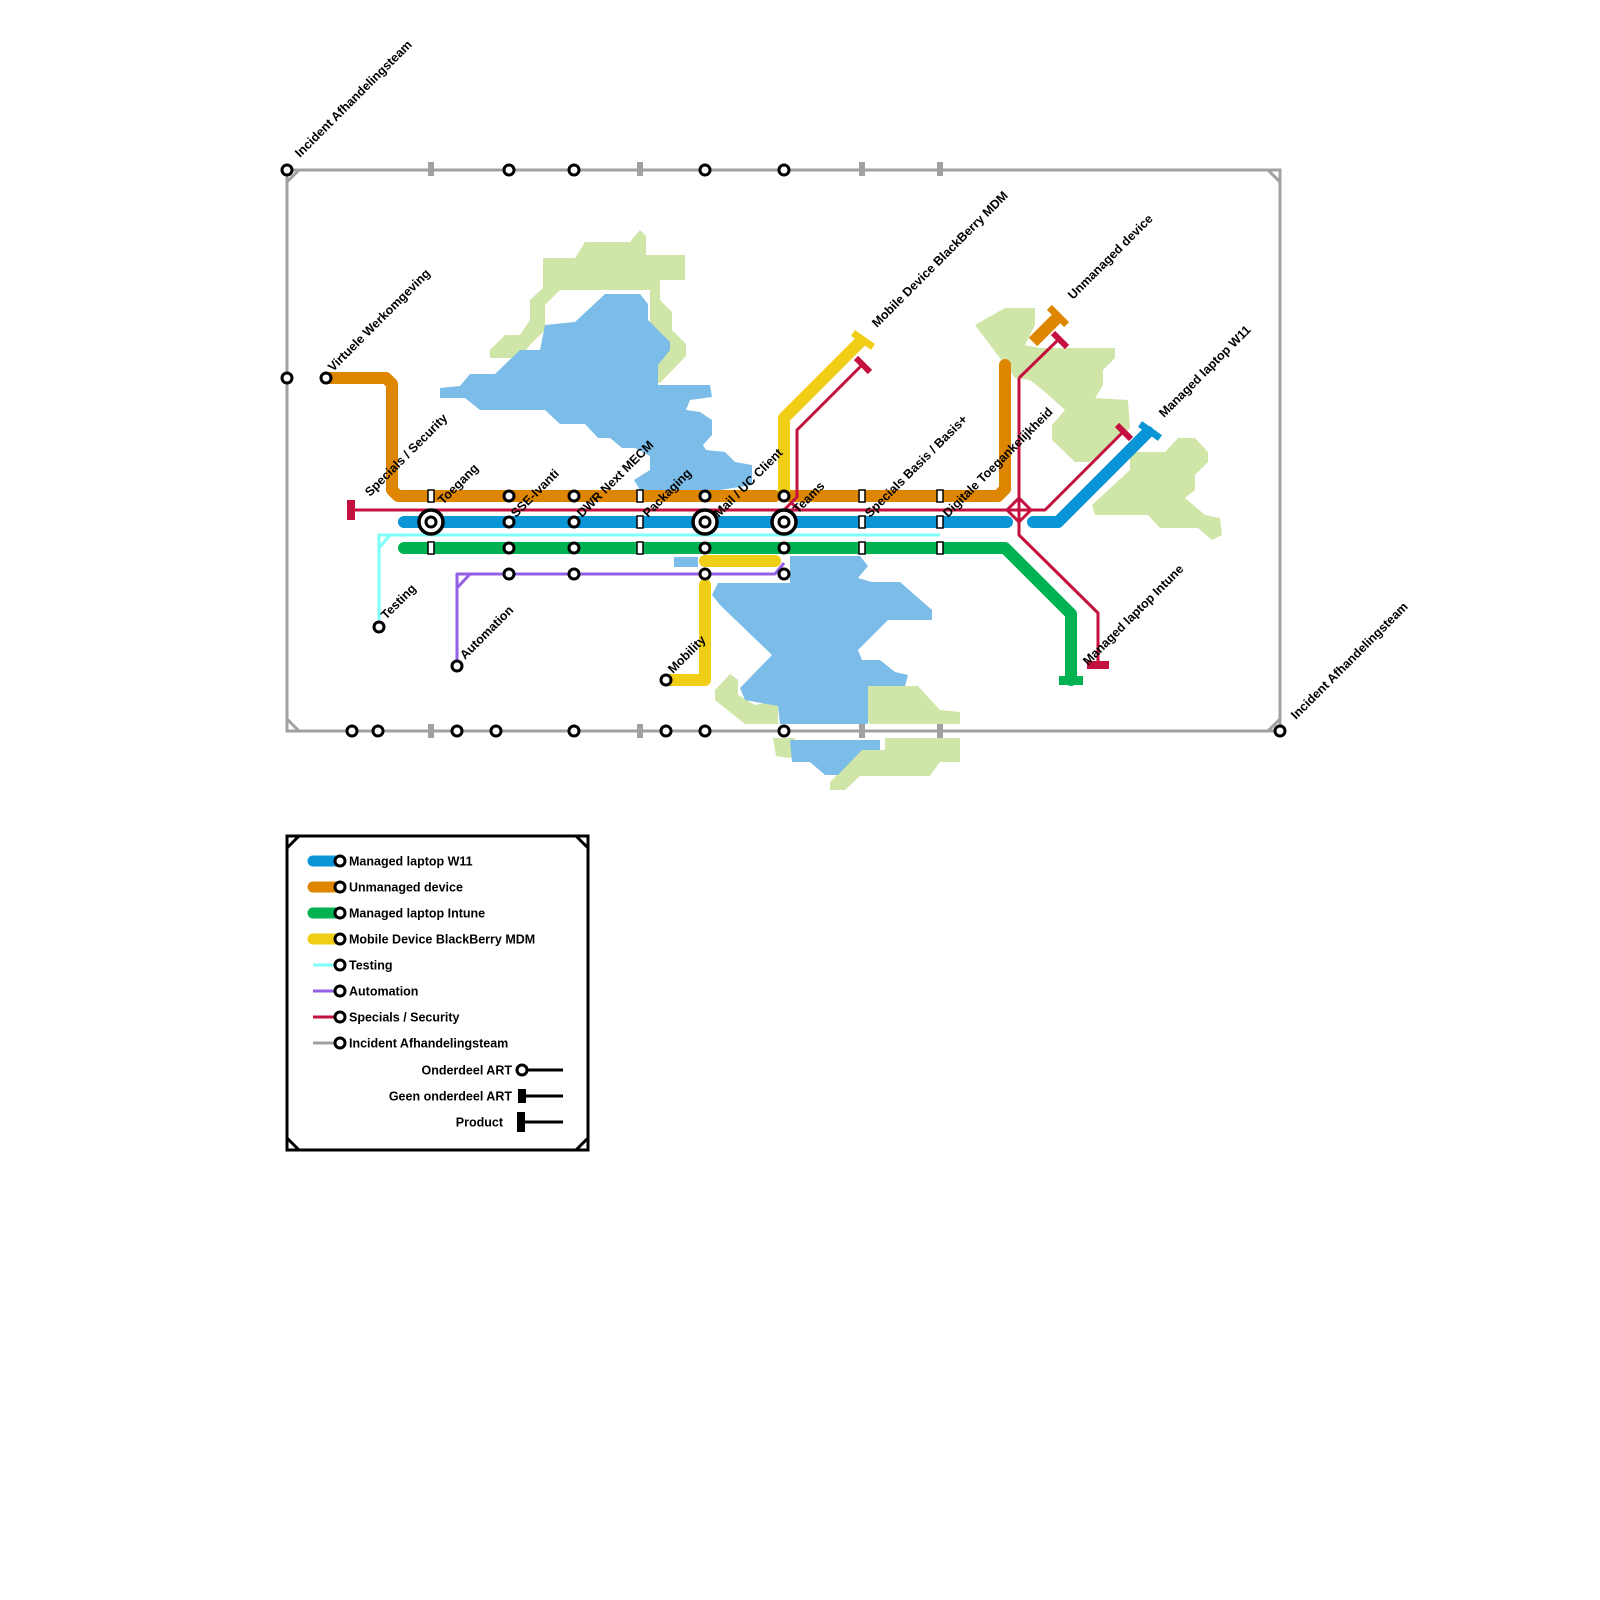 This screenshot has width=1600, height=1600. Describe the element at coordinates (522, 1096) in the screenshot. I see `non-art-bar-icon` at that location.